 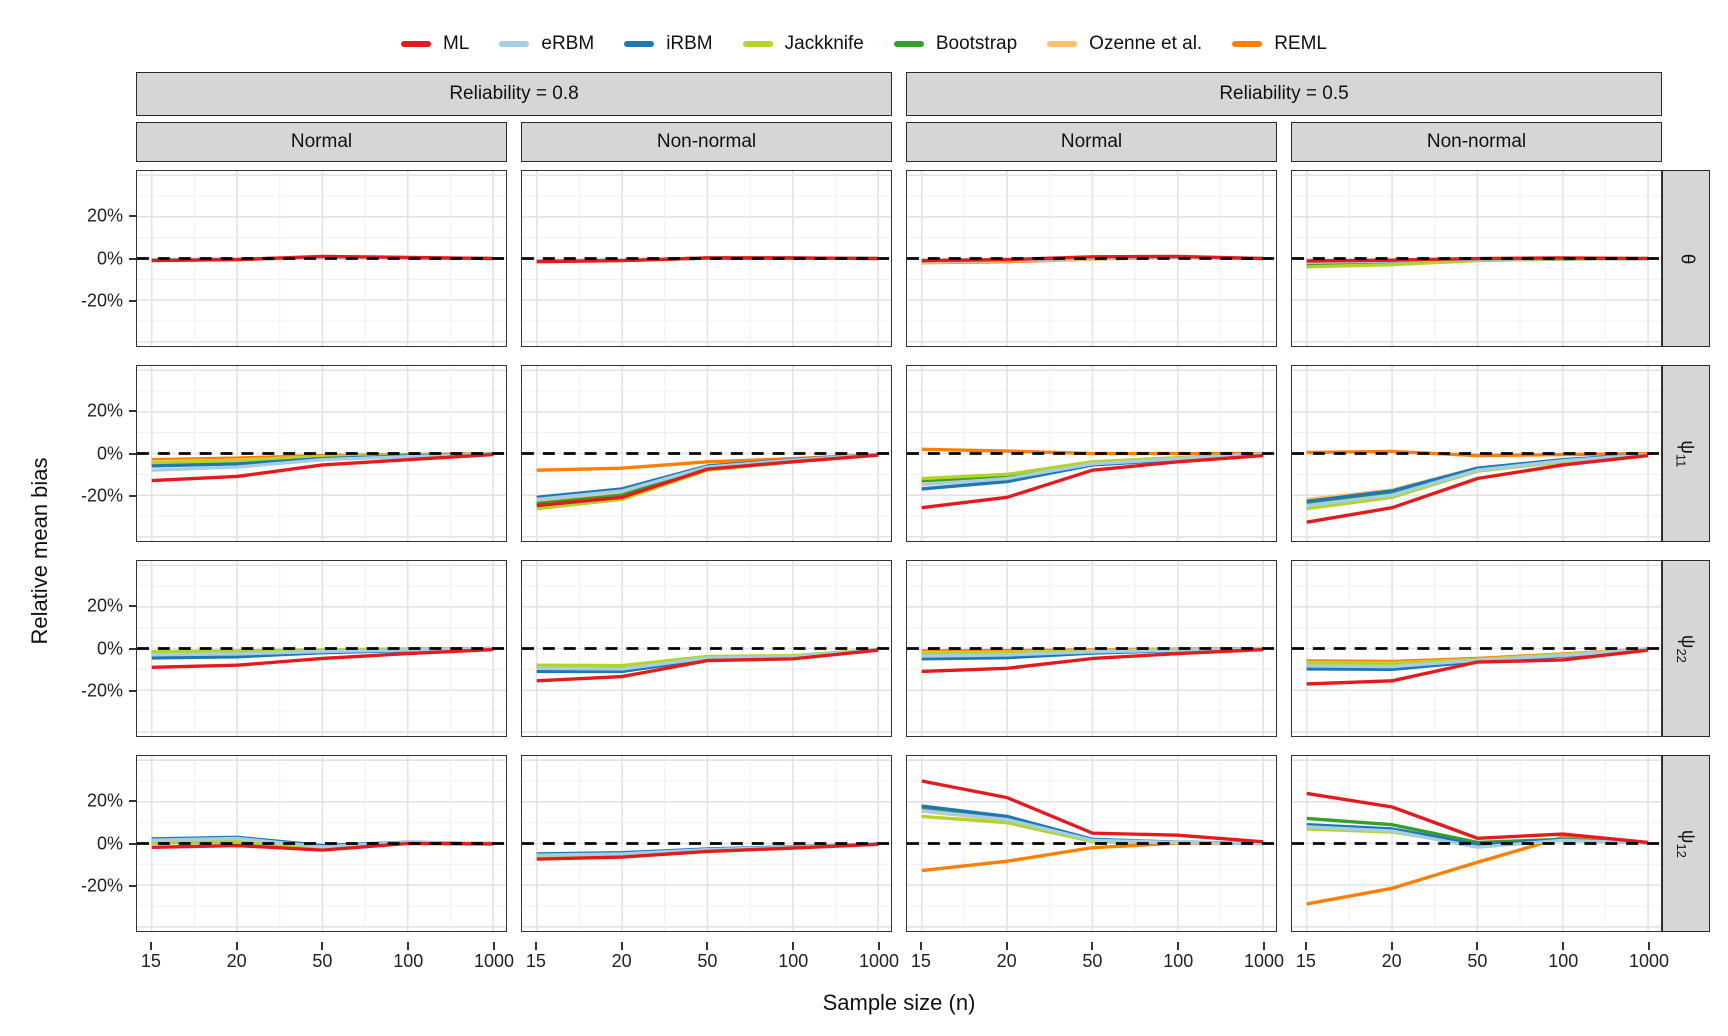 I want to click on x-axis-title: Sample size (n), so click(x=899, y=1002).